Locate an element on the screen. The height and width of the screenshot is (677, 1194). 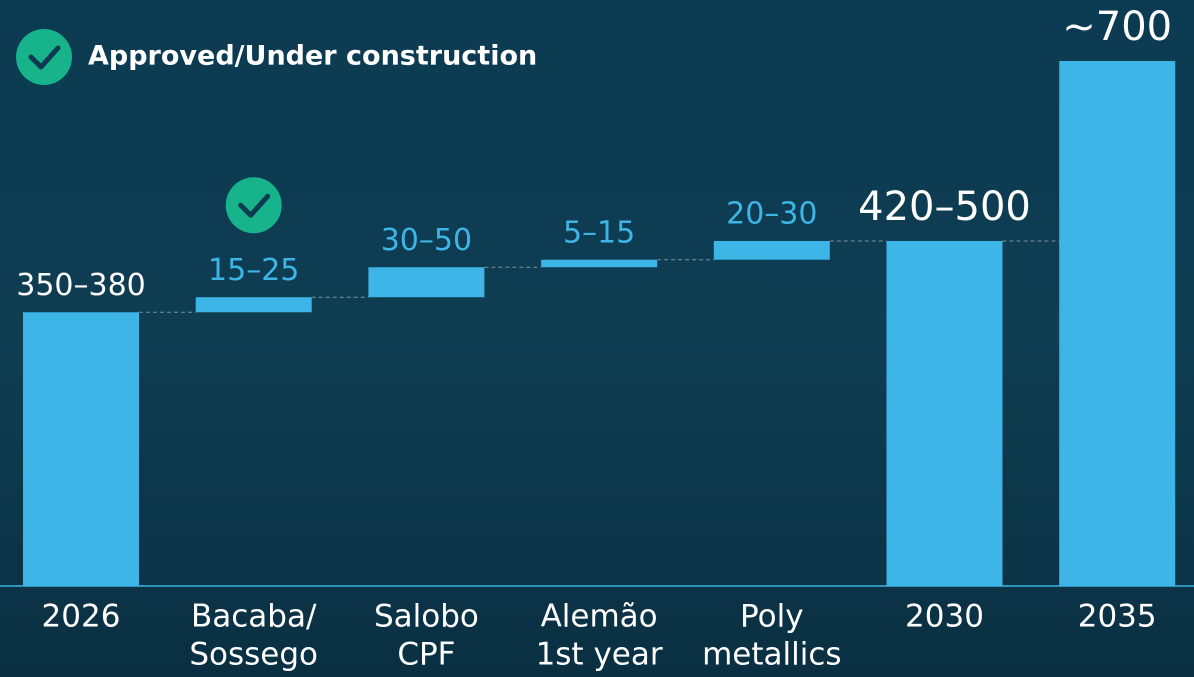
category-label: Salobo is located at coordinates (426, 617).